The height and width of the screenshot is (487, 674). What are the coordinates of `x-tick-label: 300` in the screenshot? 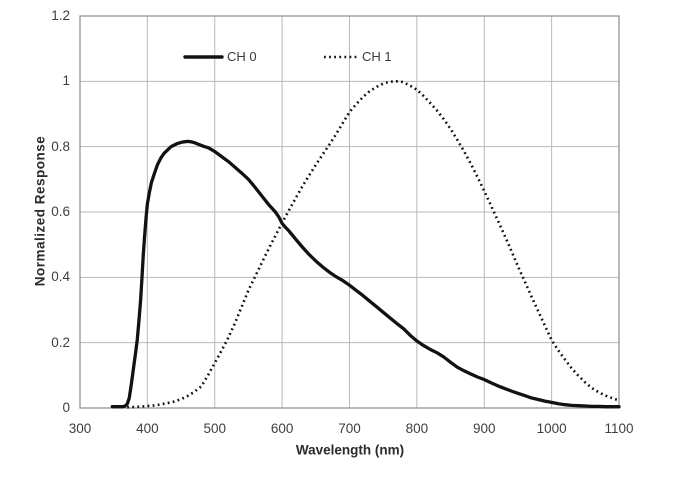 It's located at (80, 428).